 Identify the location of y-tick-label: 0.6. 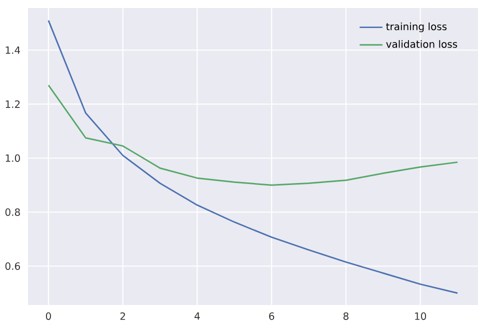
(12, 266).